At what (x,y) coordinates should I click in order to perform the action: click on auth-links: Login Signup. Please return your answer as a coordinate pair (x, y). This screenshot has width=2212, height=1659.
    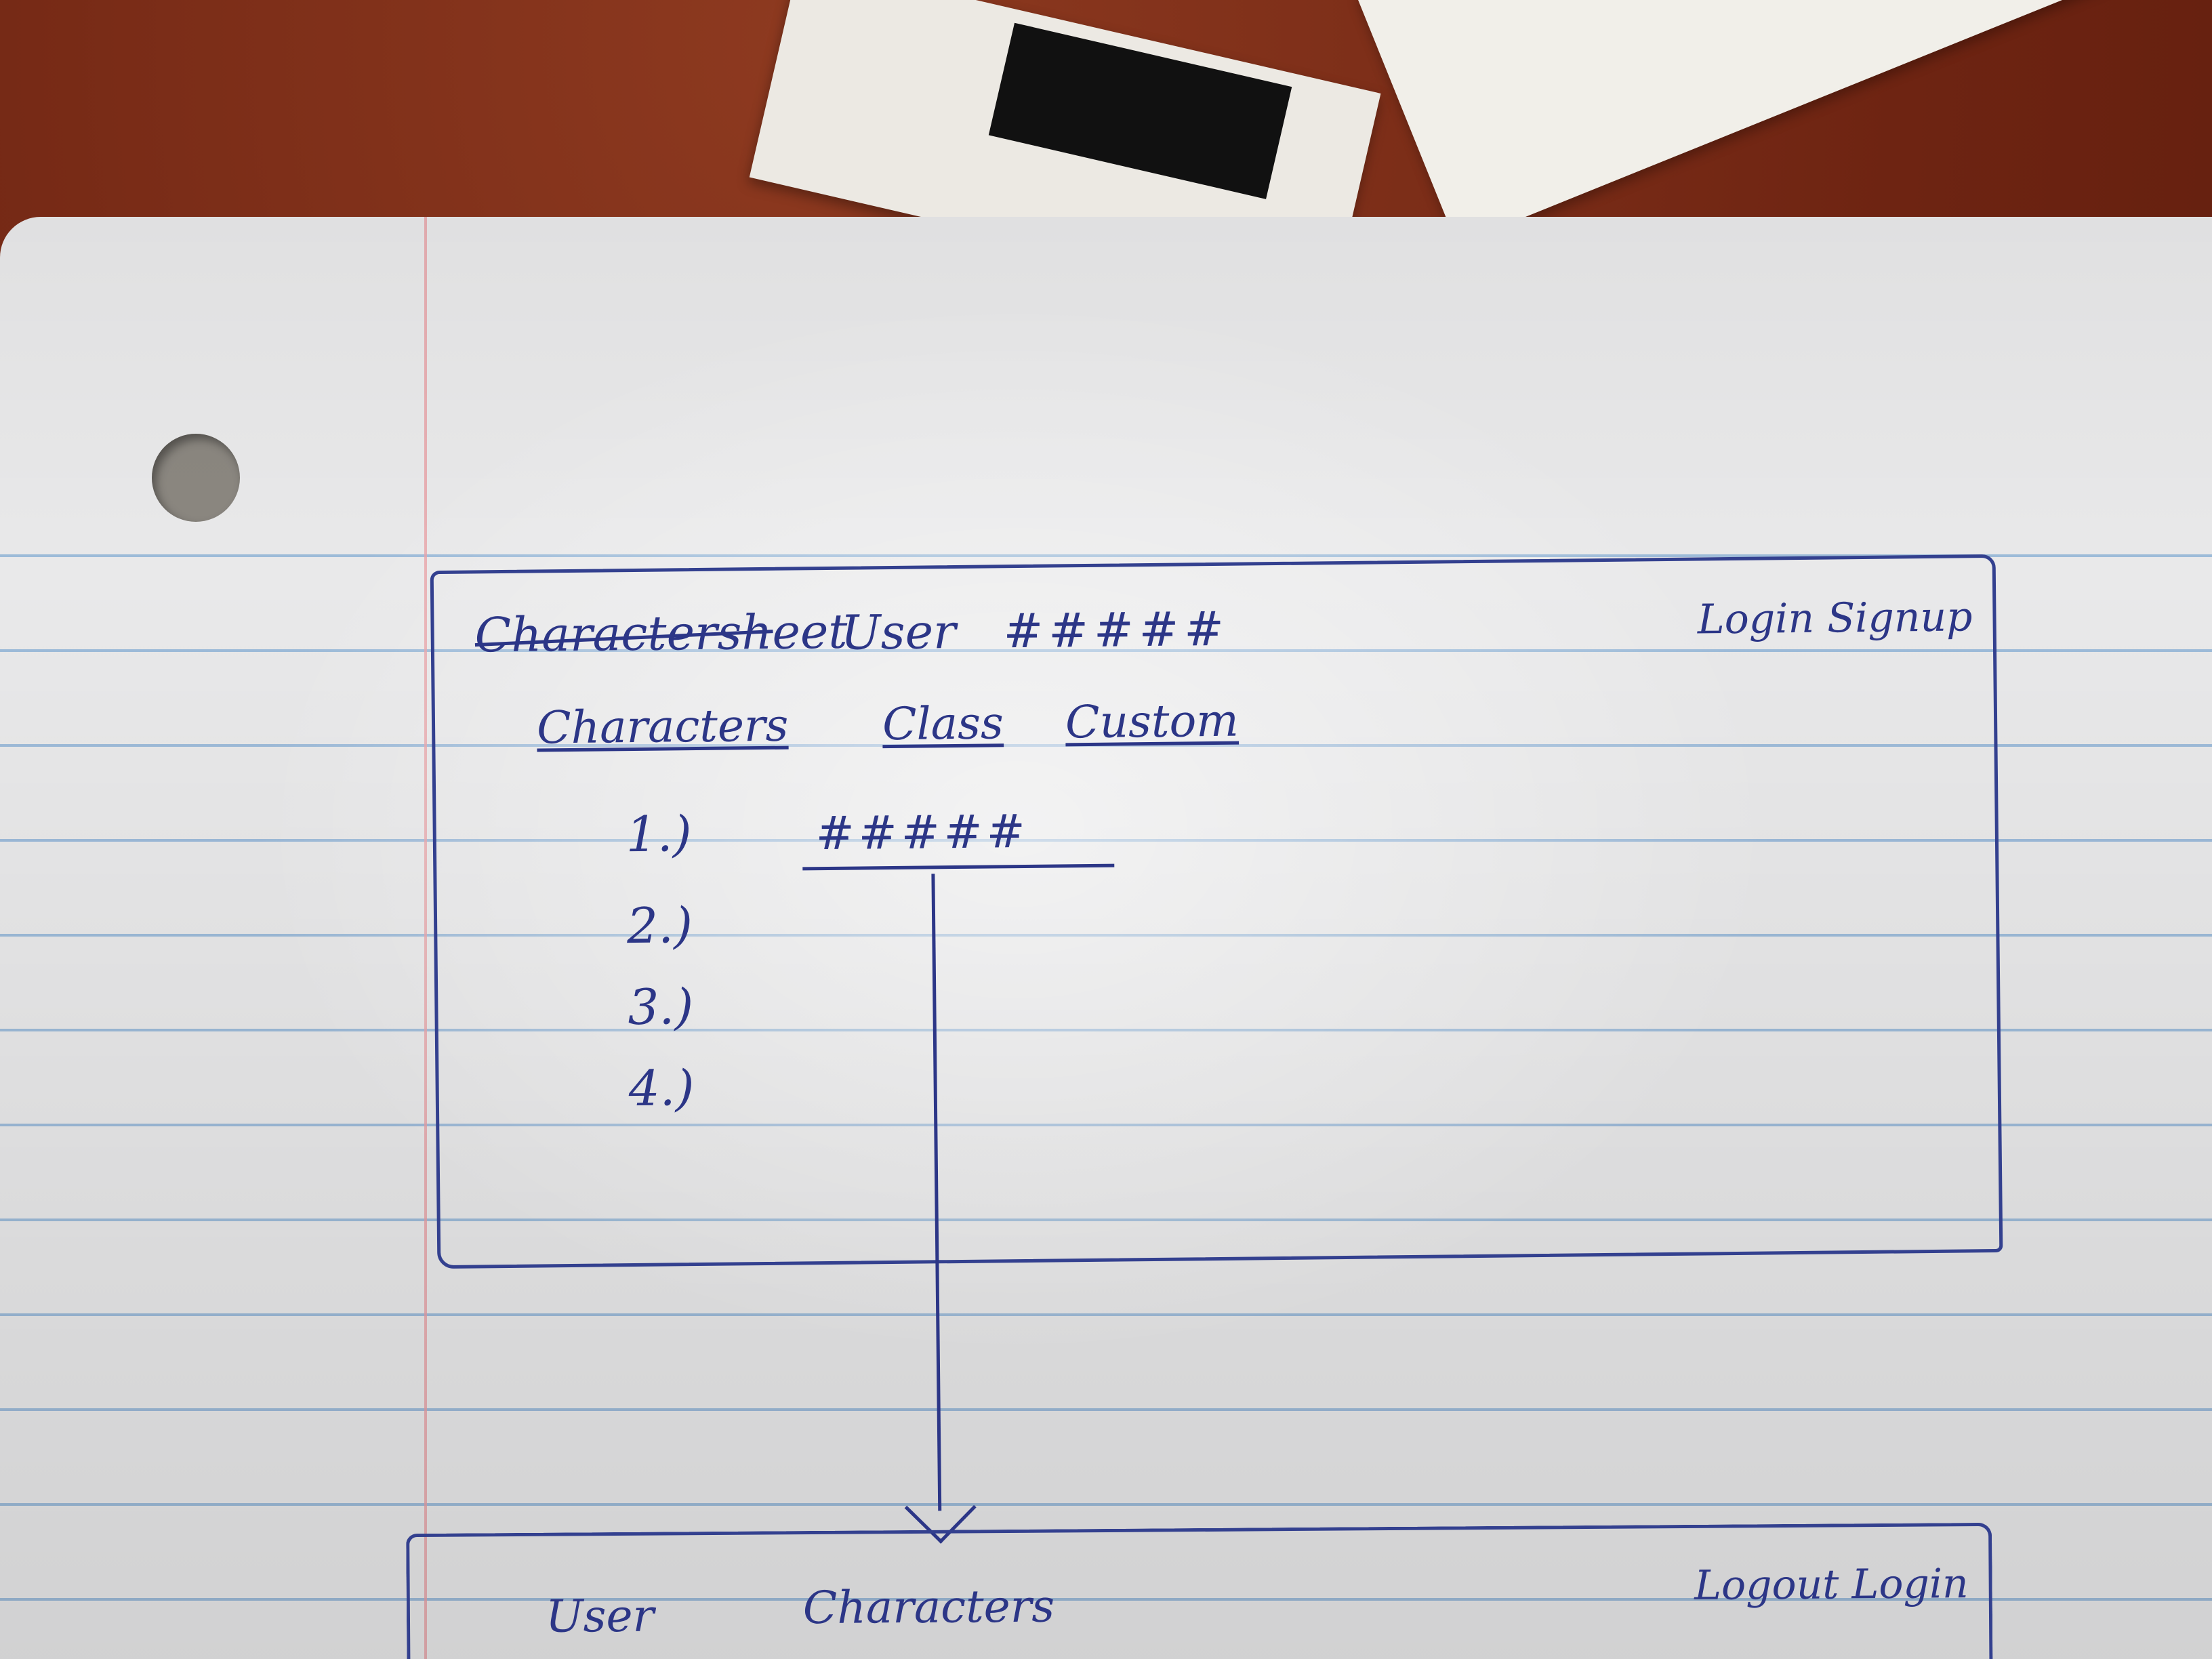
    Looking at the image, I should click on (1835, 618).